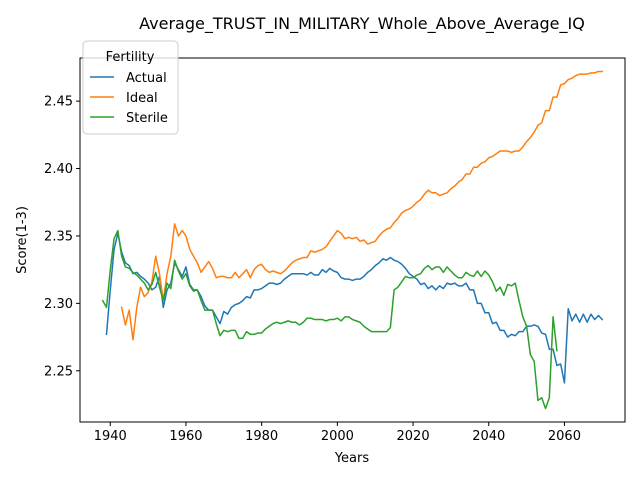 The image size is (640, 480). What do you see at coordinates (58, 304) in the screenshot?
I see `y-tick-label: 2.30` at bounding box center [58, 304].